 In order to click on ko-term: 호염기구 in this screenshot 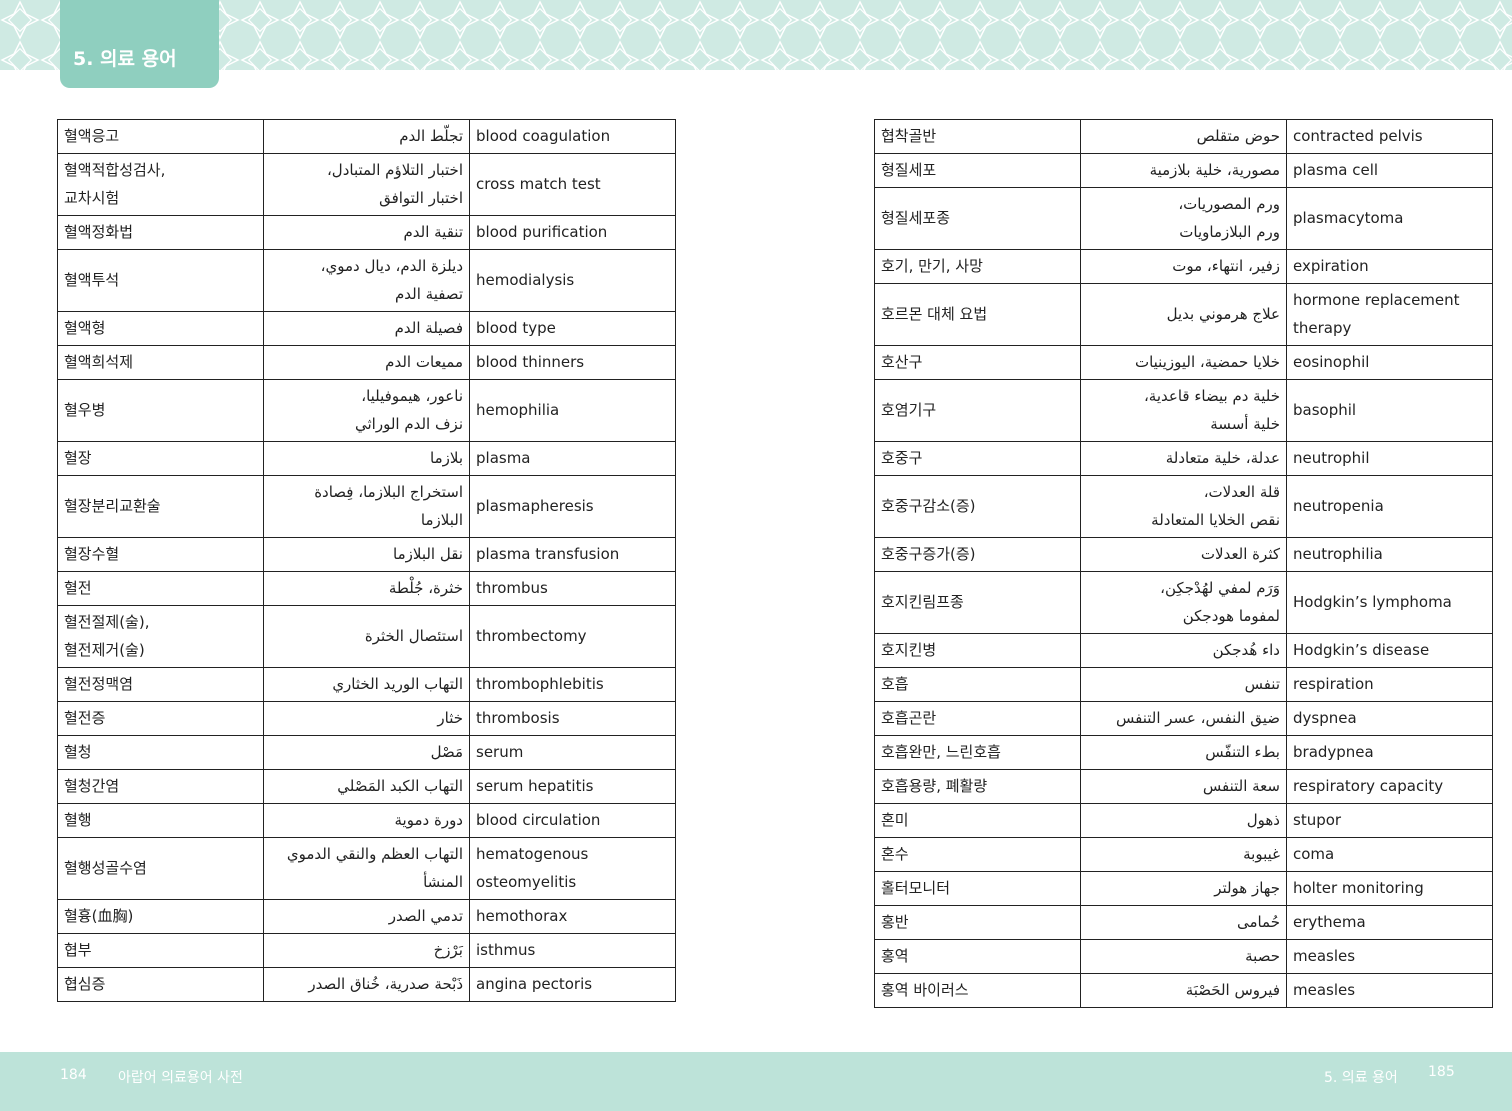, I will do `click(977, 410)`.